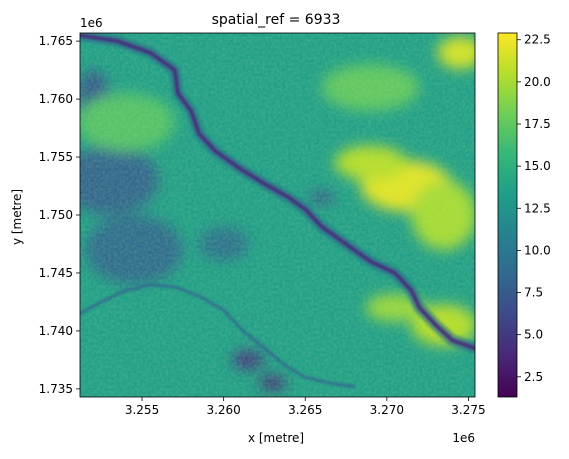  What do you see at coordinates (537, 124) in the screenshot?
I see `colorbar-tick-label: 17.5` at bounding box center [537, 124].